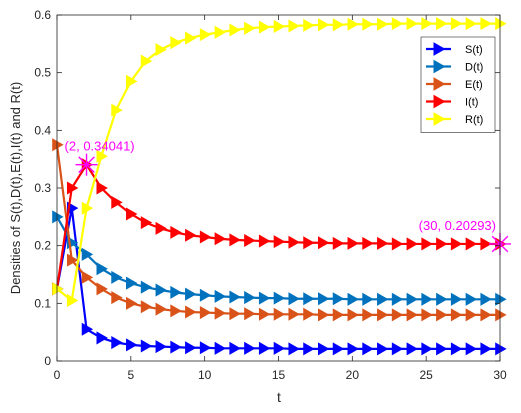  Describe the element at coordinates (458, 84) in the screenshot. I see `legend: S(t) D(t) E(t) I(t) R(t)` at that location.